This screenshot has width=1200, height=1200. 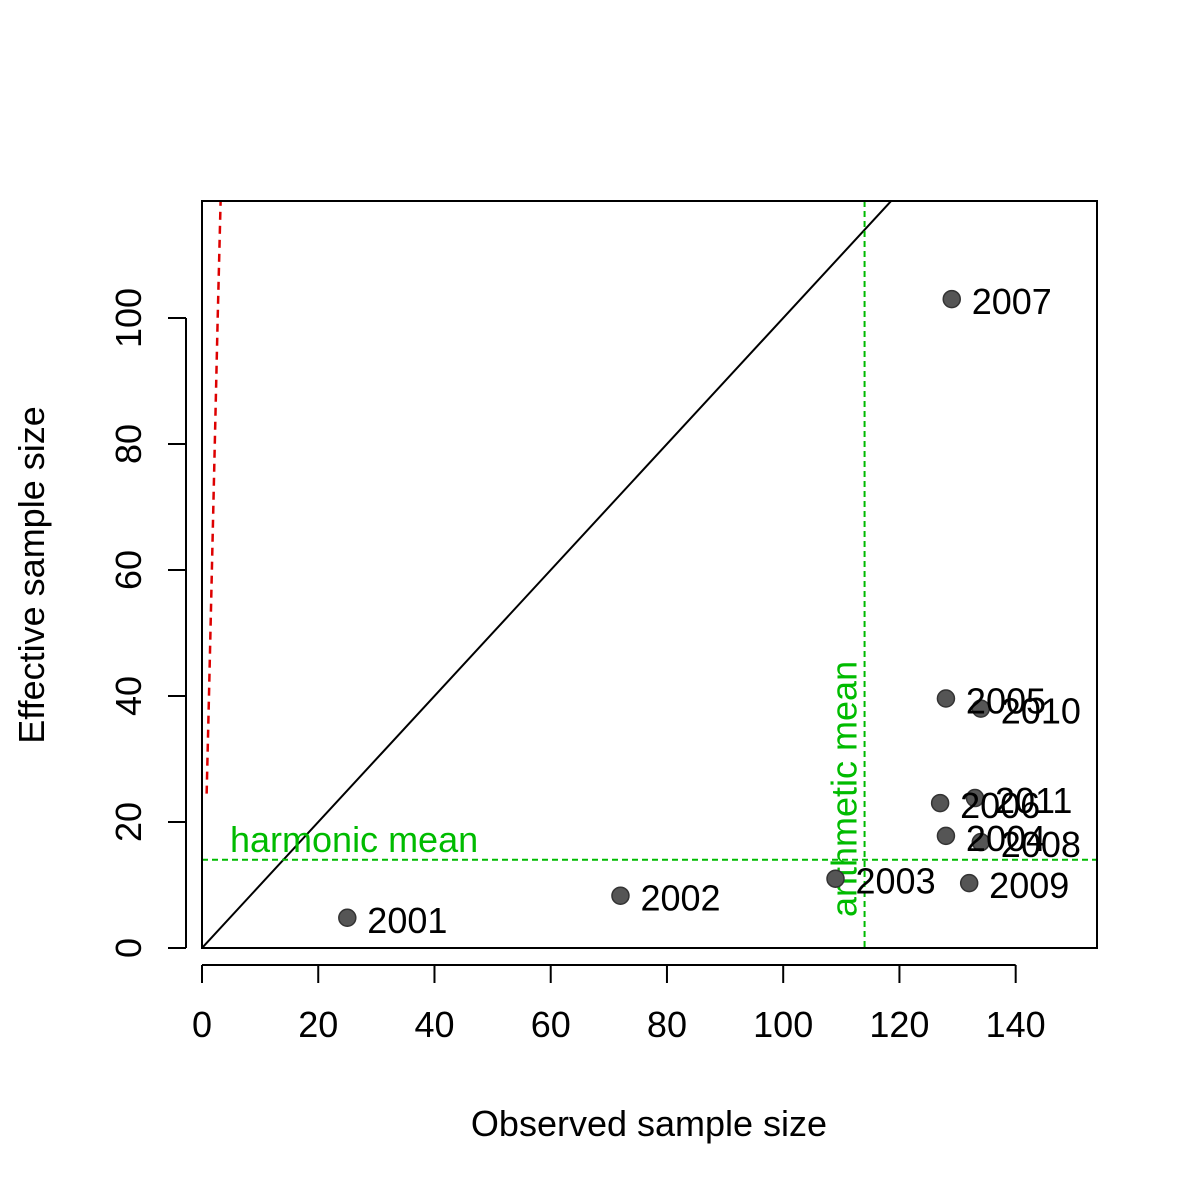 What do you see at coordinates (147, 623) in the screenshot?
I see `y-axis: 0 20 40 60 80 100` at bounding box center [147, 623].